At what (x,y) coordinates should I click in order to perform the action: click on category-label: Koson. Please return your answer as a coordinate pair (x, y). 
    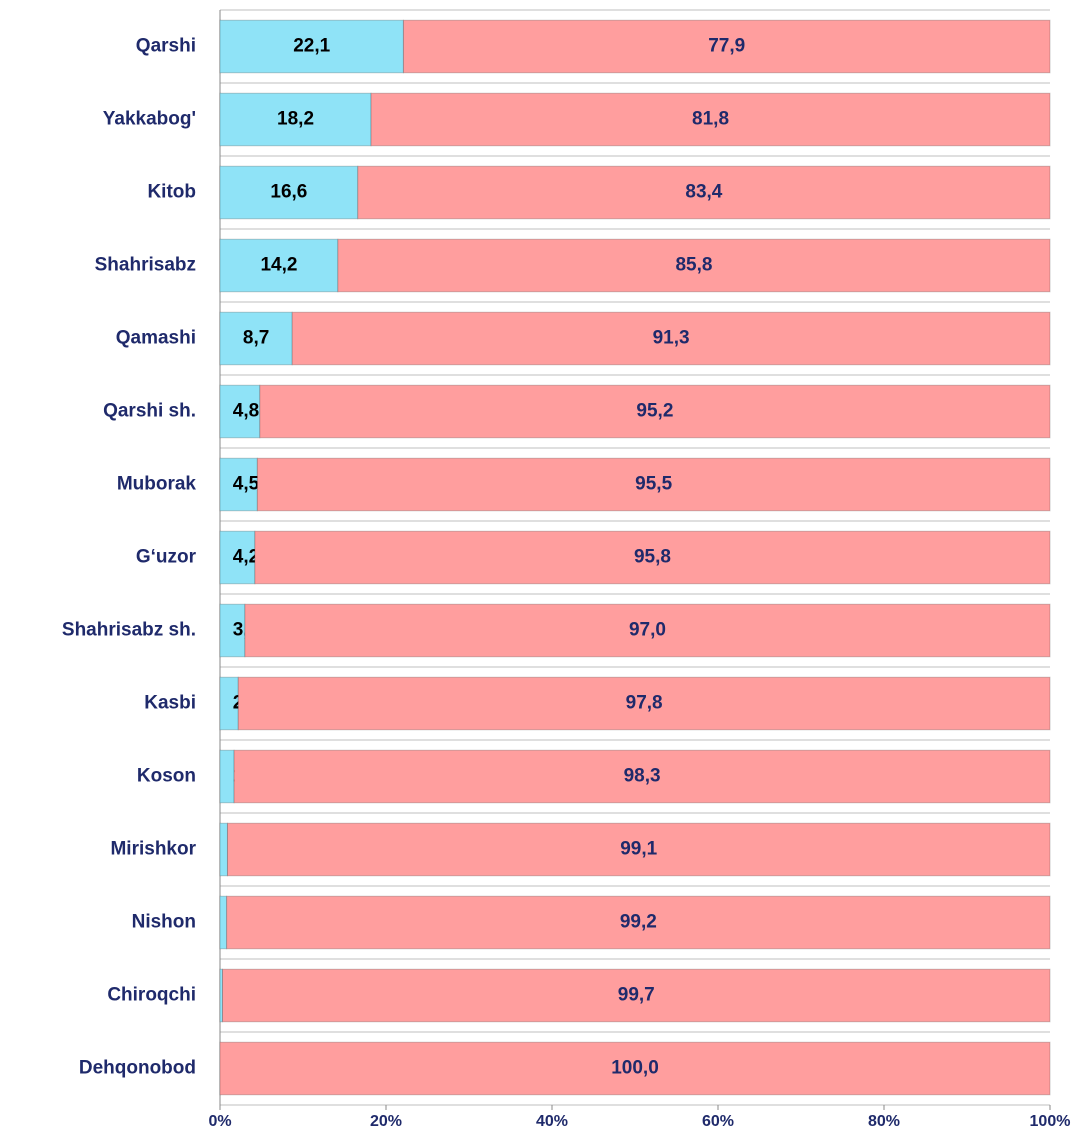
    Looking at the image, I should click on (166, 776).